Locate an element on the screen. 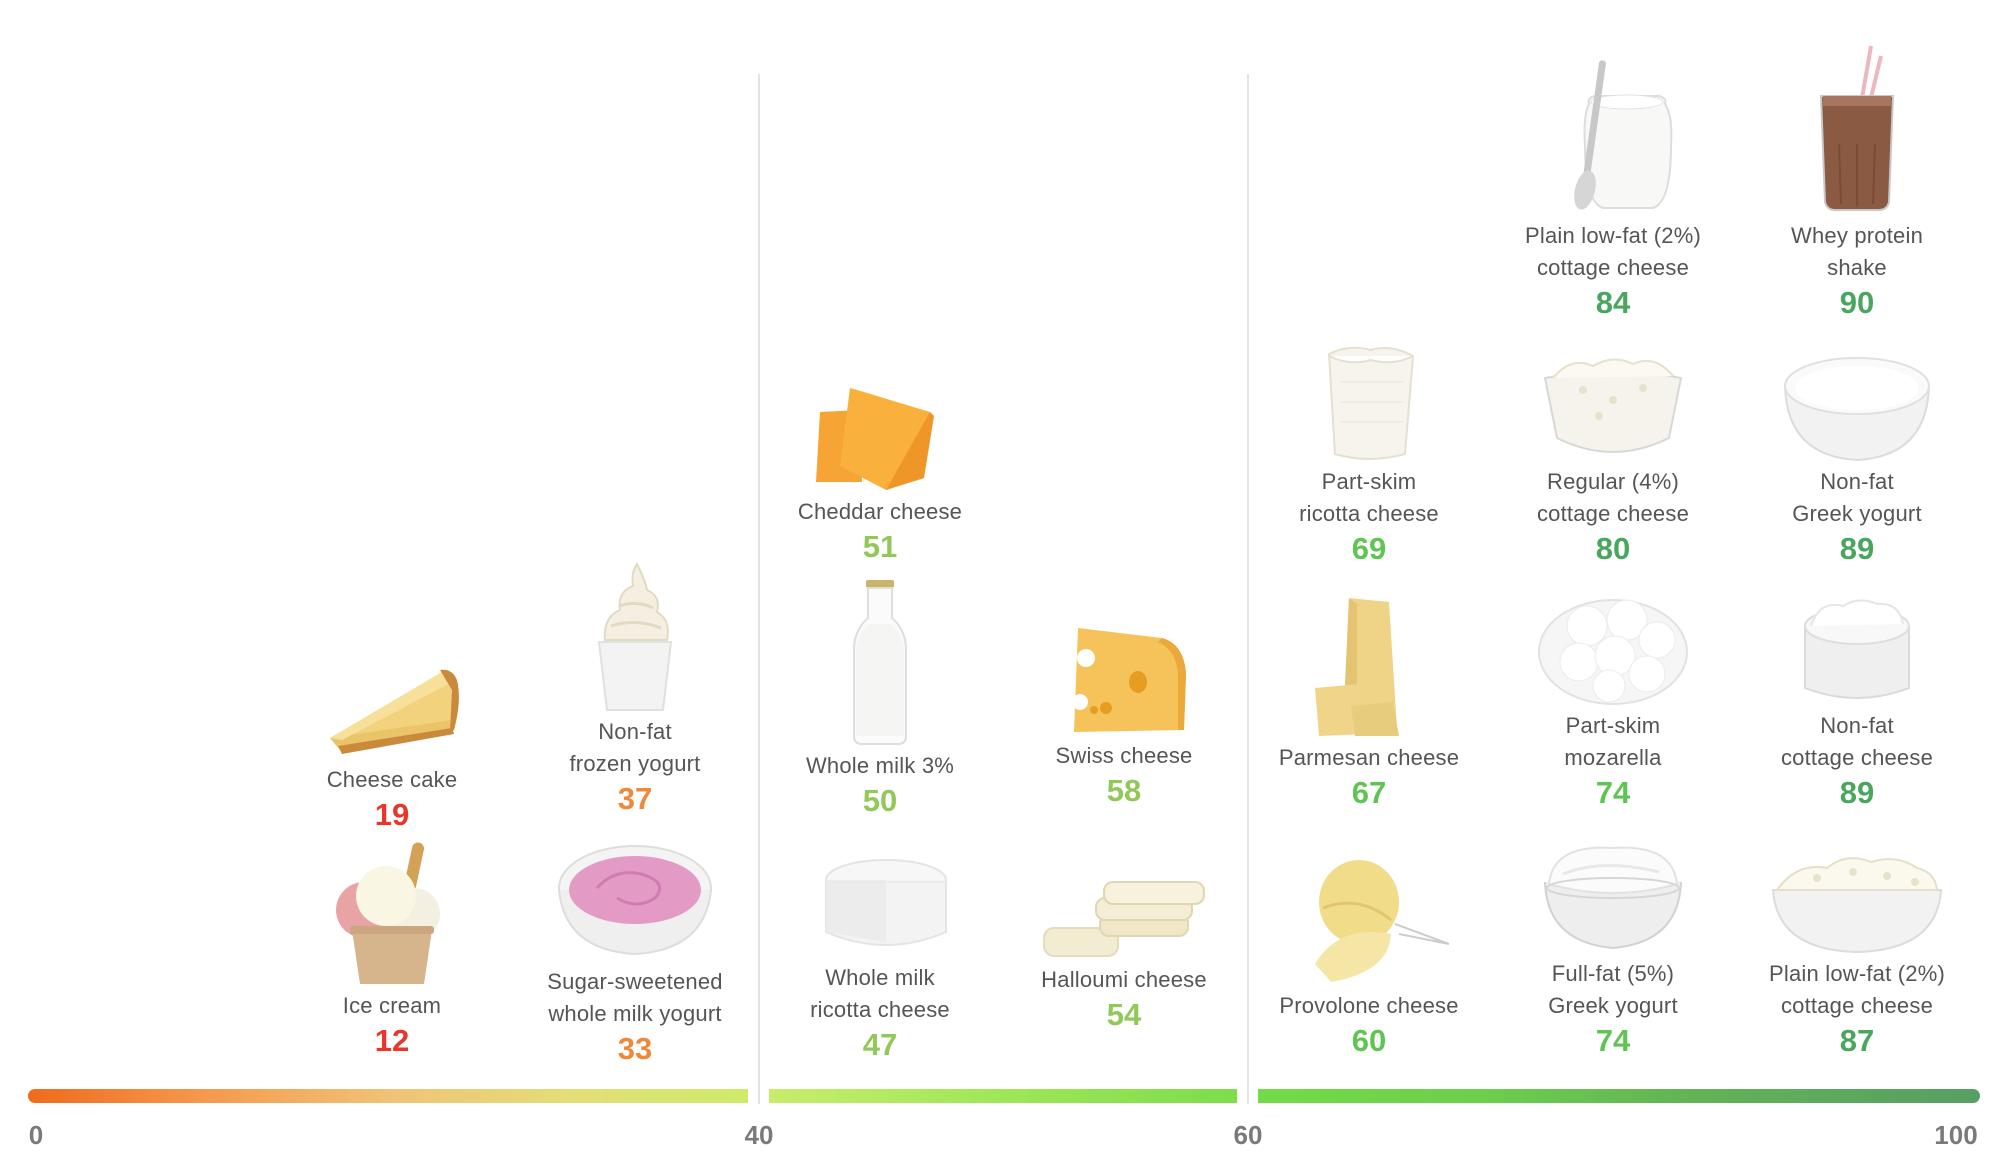 The image size is (2000, 1172). item-score: 47 is located at coordinates (880, 1044).